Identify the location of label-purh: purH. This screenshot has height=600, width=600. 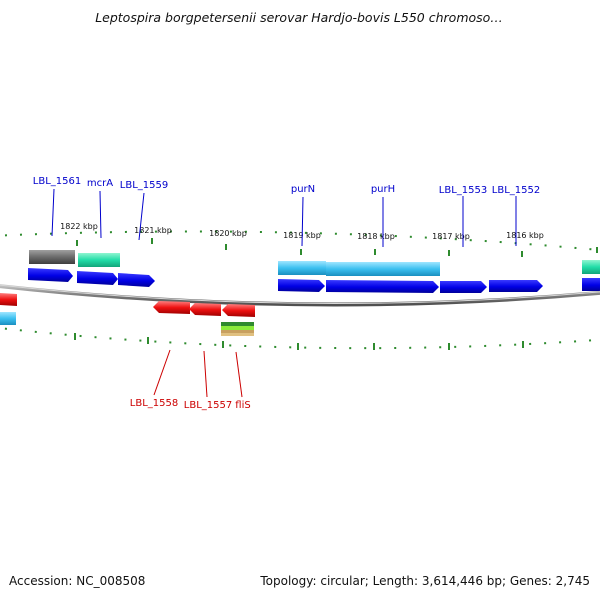
(383, 215).